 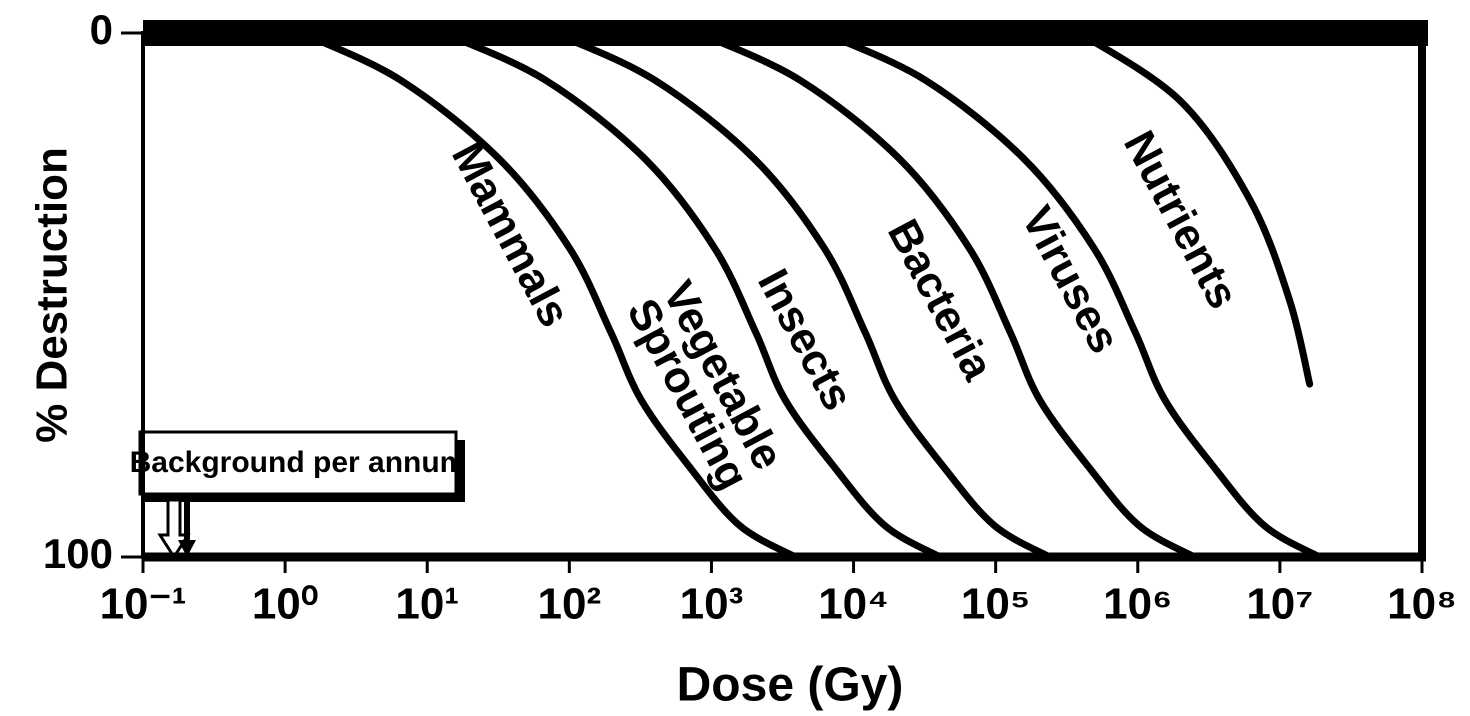 What do you see at coordinates (78, 553) in the screenshot?
I see `y-tick-label: 100` at bounding box center [78, 553].